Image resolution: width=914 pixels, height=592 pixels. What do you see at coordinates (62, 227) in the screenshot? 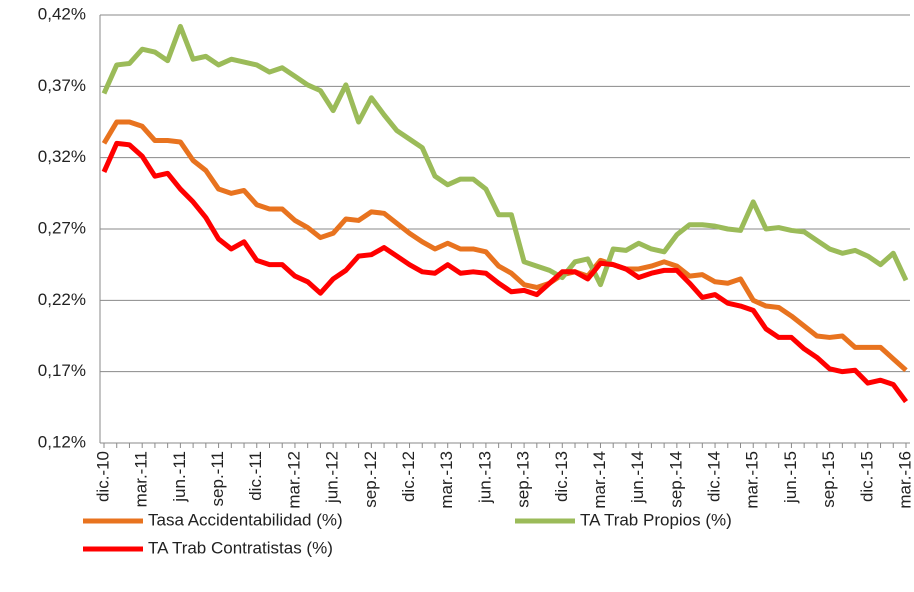
I see `y-tick-label: 0,27%` at bounding box center [62, 227].